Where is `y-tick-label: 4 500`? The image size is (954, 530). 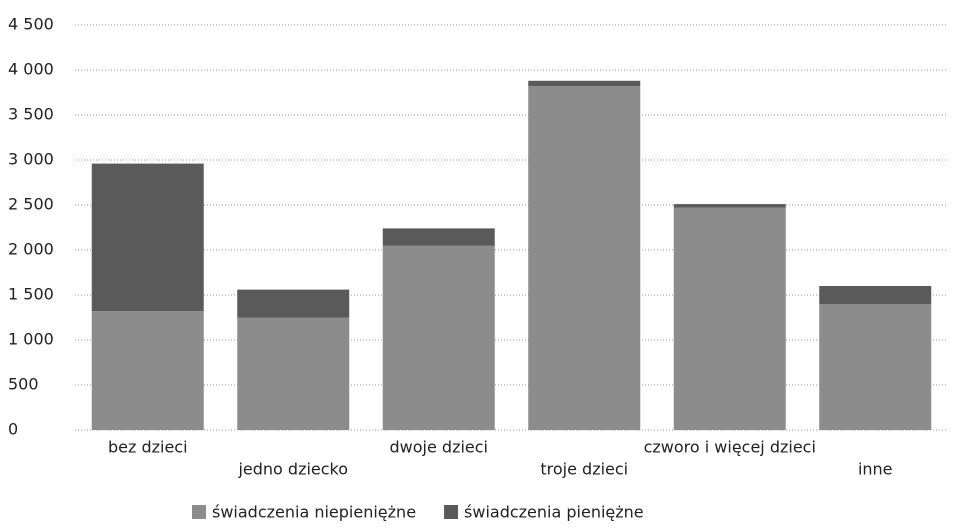
y-tick-label: 4 500 is located at coordinates (31, 24).